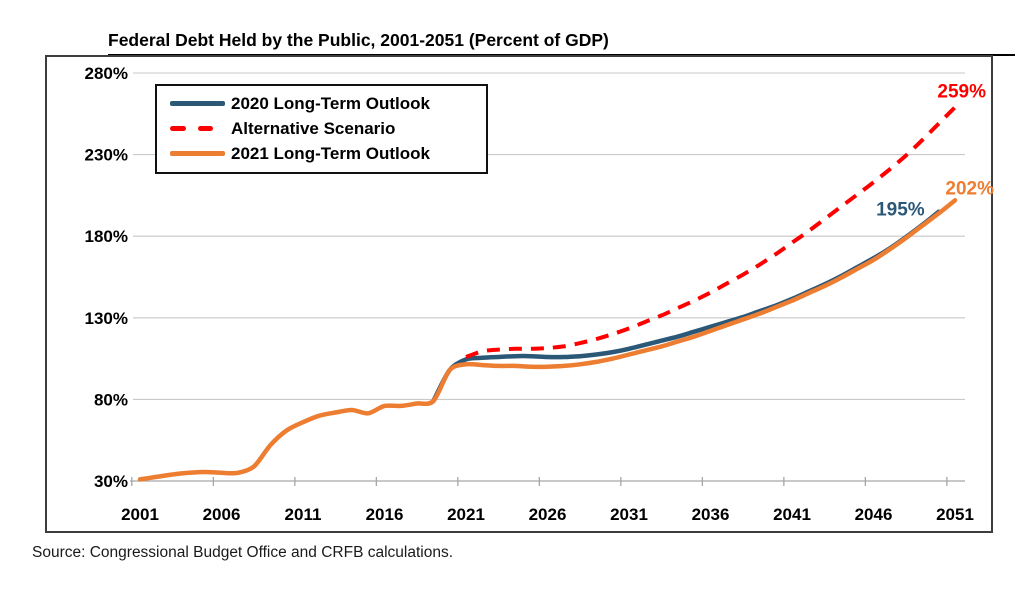 This screenshot has height=600, width=1018. What do you see at coordinates (303, 514) in the screenshot?
I see `x-axis-tick-label: 2011` at bounding box center [303, 514].